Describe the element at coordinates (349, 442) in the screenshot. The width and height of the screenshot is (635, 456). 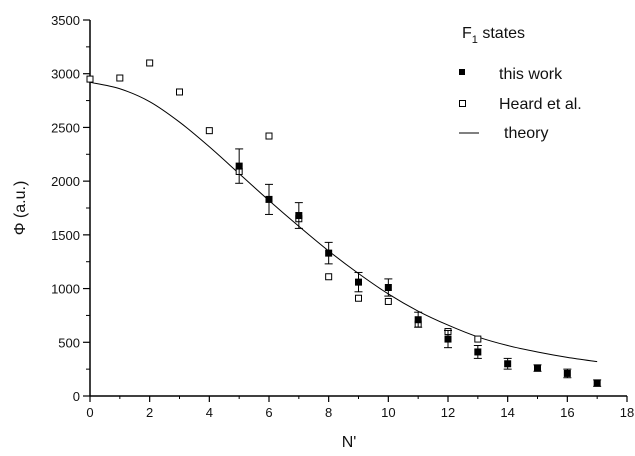
I see `x-axis-label: N'` at that location.